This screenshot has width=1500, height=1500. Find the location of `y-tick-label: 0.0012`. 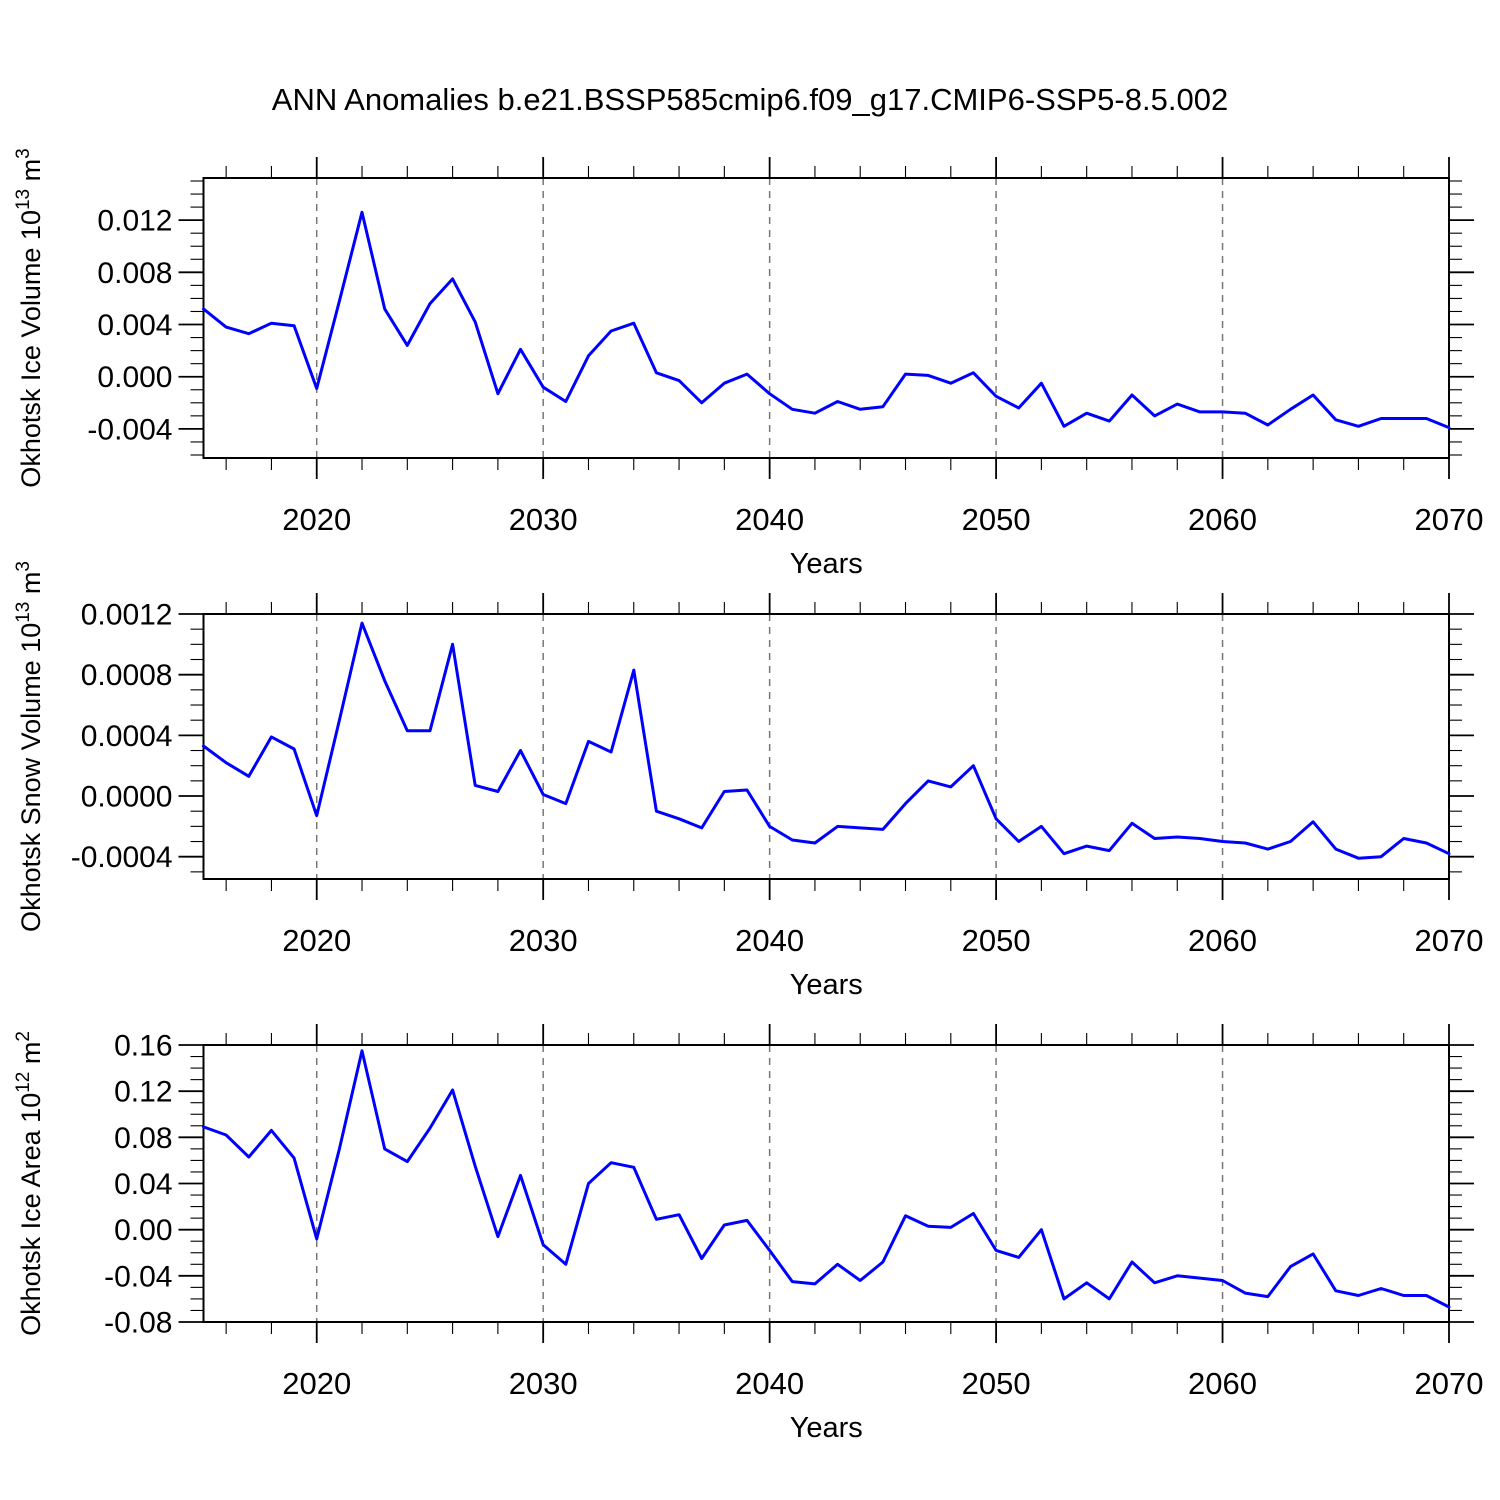

y-tick-label: 0.0012 is located at coordinates (127, 615).